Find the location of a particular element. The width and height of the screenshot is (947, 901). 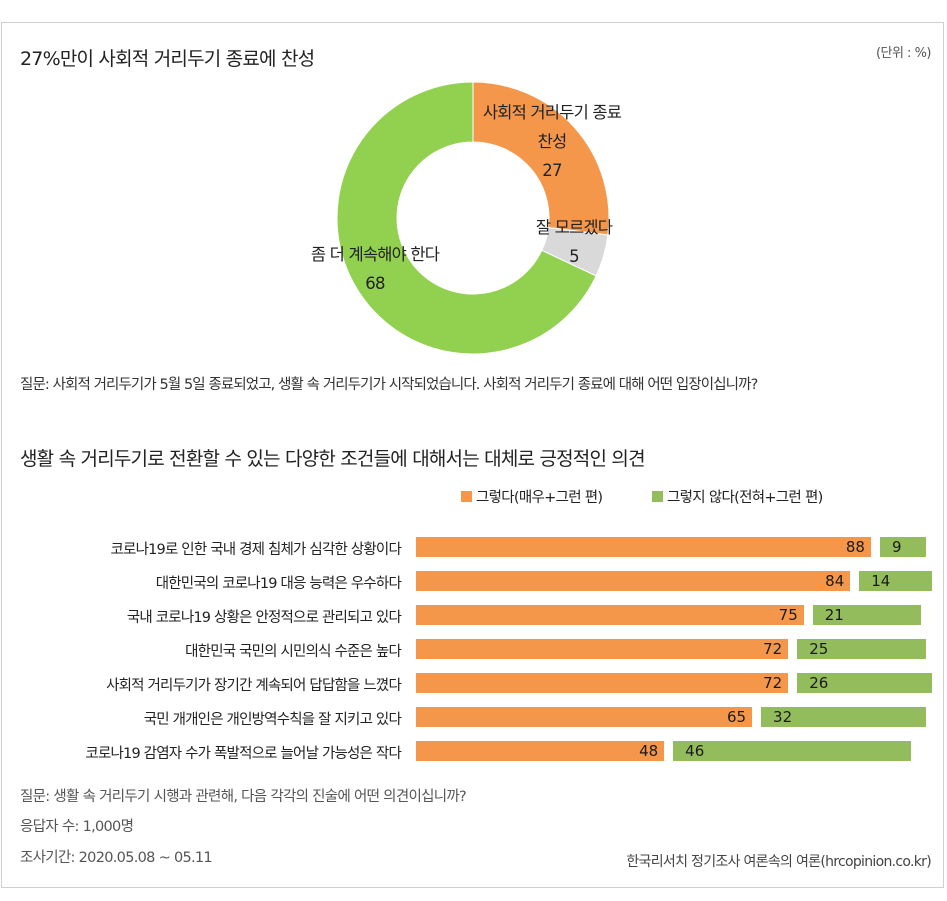

slice-label-end-line2: 찬성 is located at coordinates (552, 141).